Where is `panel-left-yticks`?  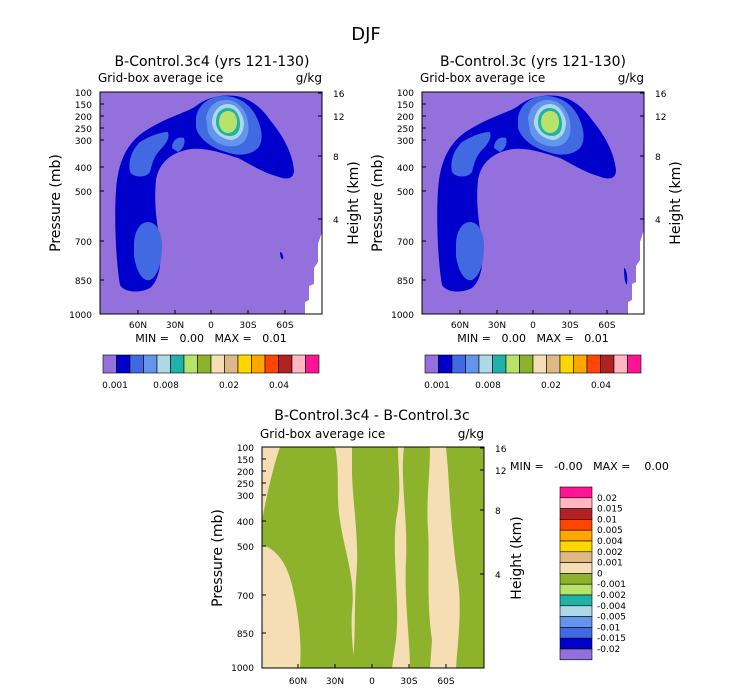 panel-left-yticks is located at coordinates (102, 203).